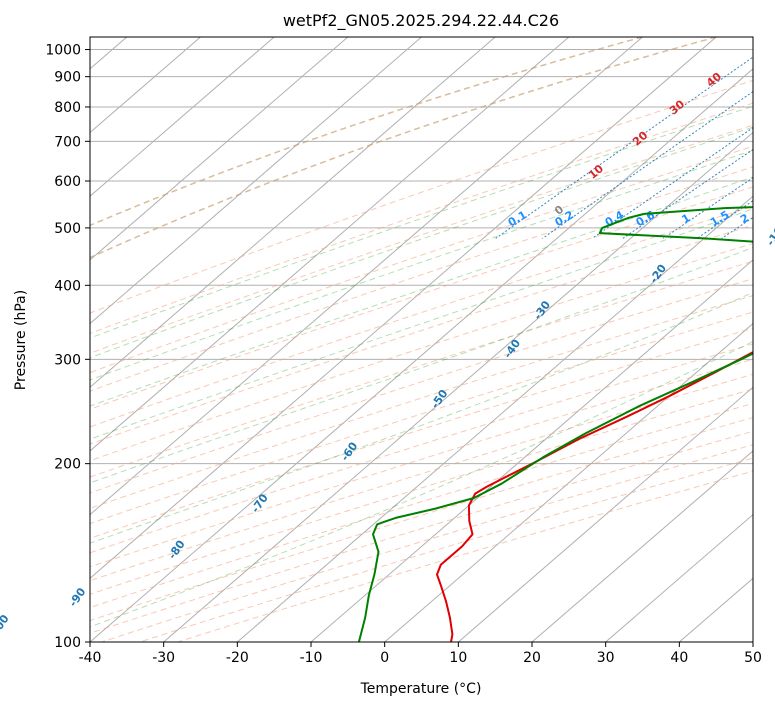  I want to click on y-tick-label: 1000, so click(63, 51).